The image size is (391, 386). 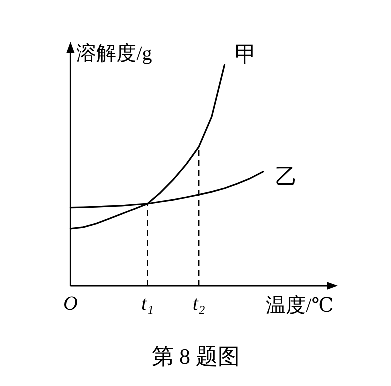 What do you see at coordinates (286, 176) in the screenshot?
I see `series-name: 乙` at bounding box center [286, 176].